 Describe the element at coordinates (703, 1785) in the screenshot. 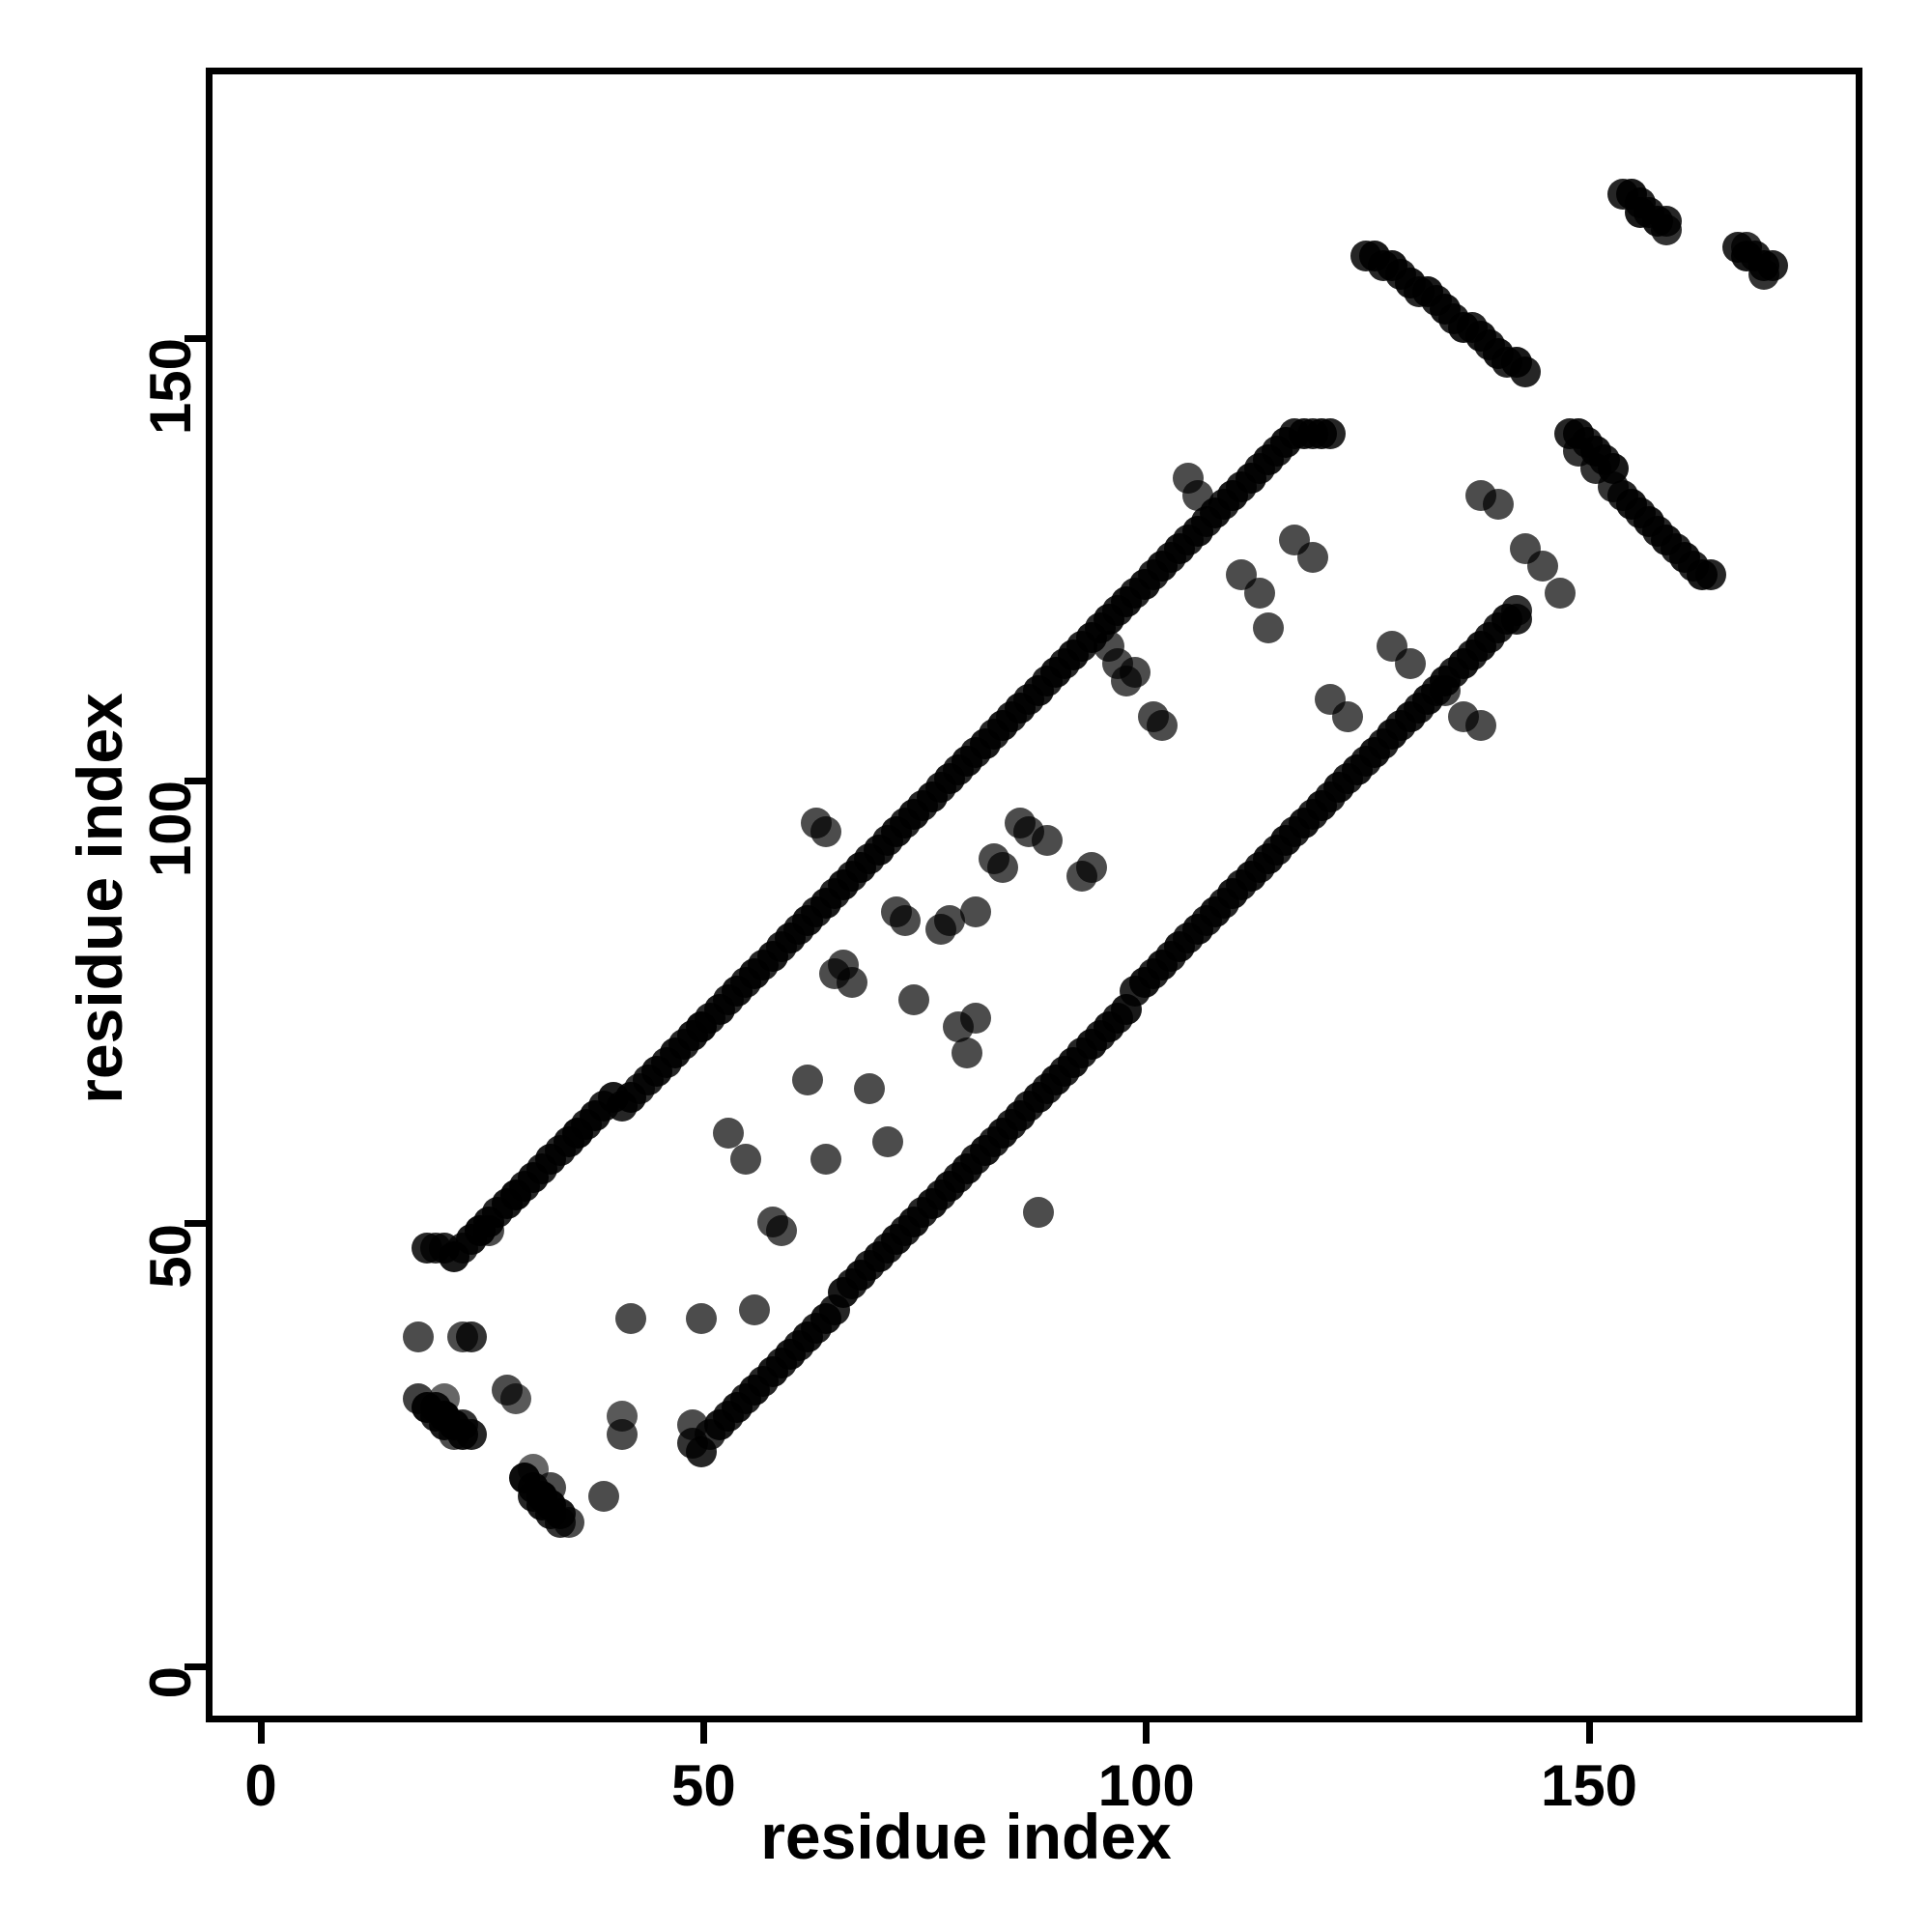

I see `x-tick-label: 50` at that location.